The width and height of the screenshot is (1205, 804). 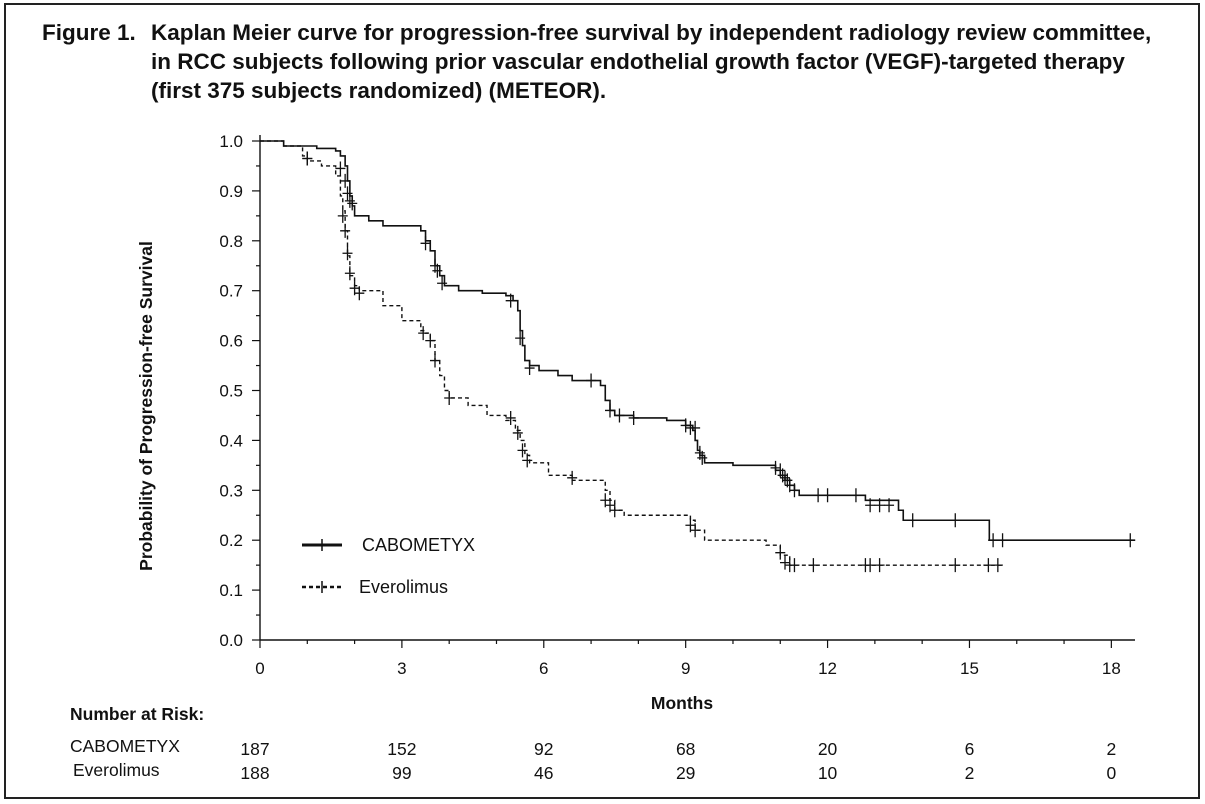 What do you see at coordinates (402, 749) in the screenshot?
I see `risk-count: 152` at bounding box center [402, 749].